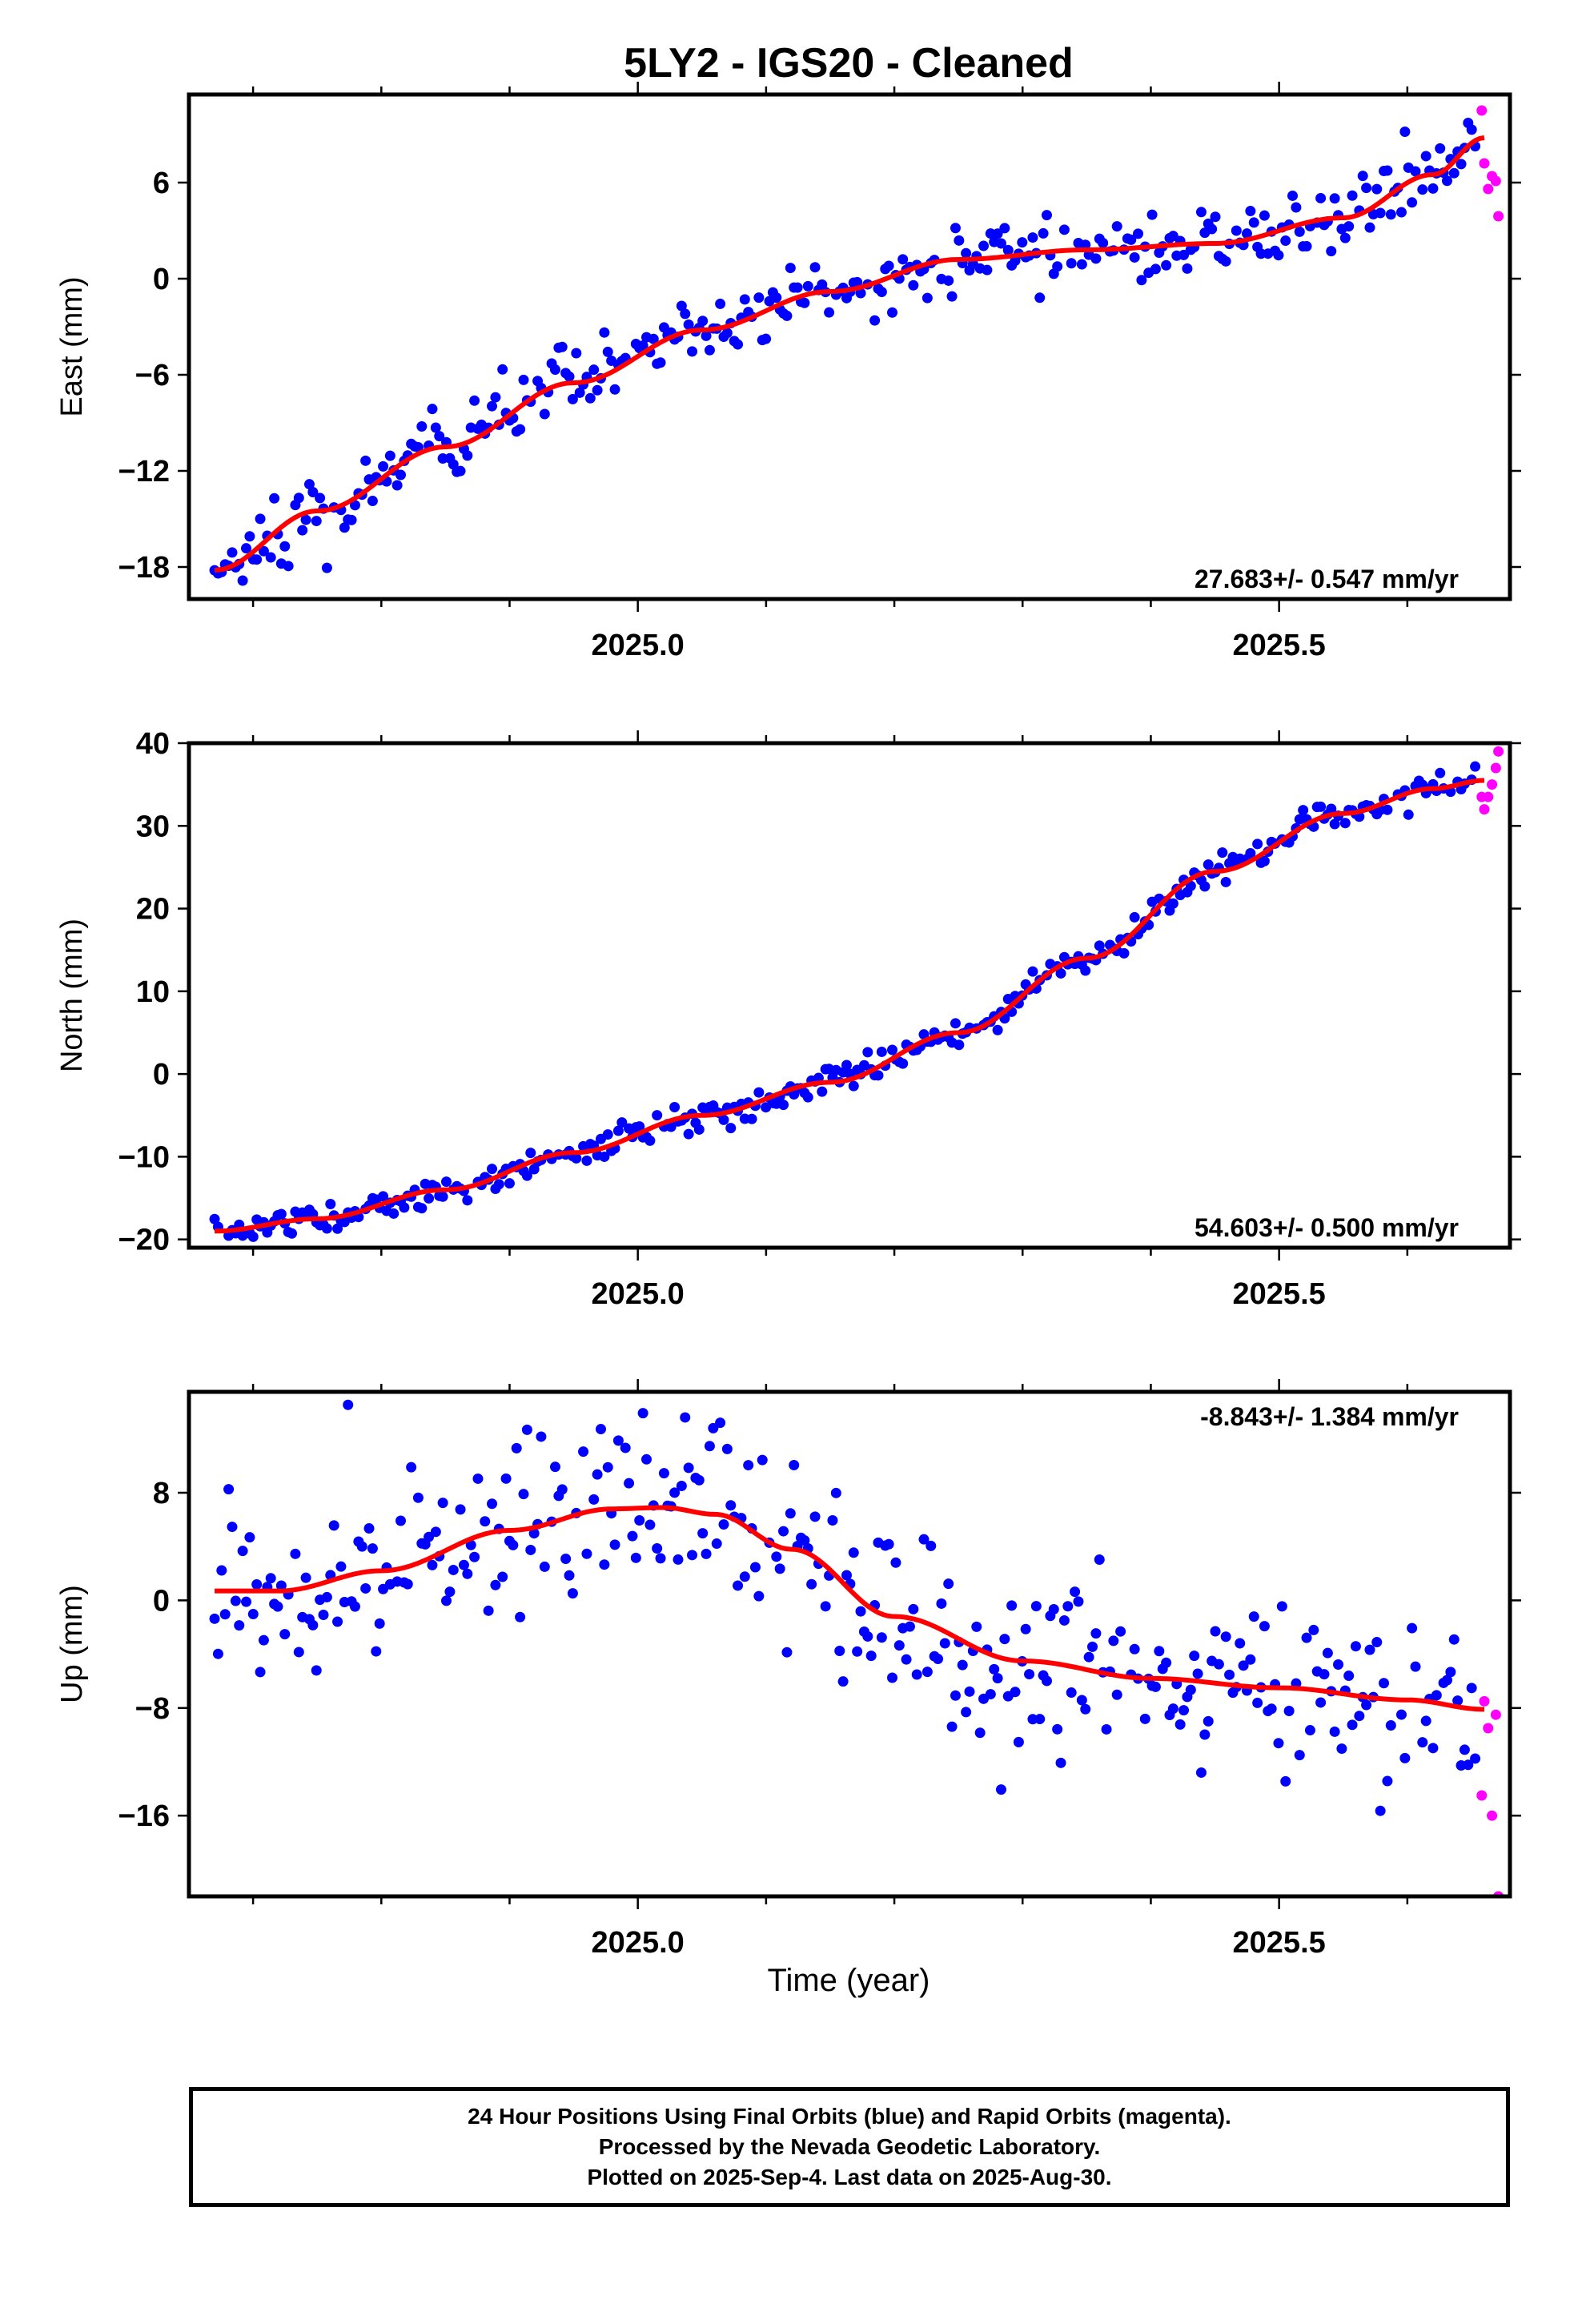  What do you see at coordinates (1490, 163) in the screenshot?
I see `rapid-orbit-points-east` at bounding box center [1490, 163].